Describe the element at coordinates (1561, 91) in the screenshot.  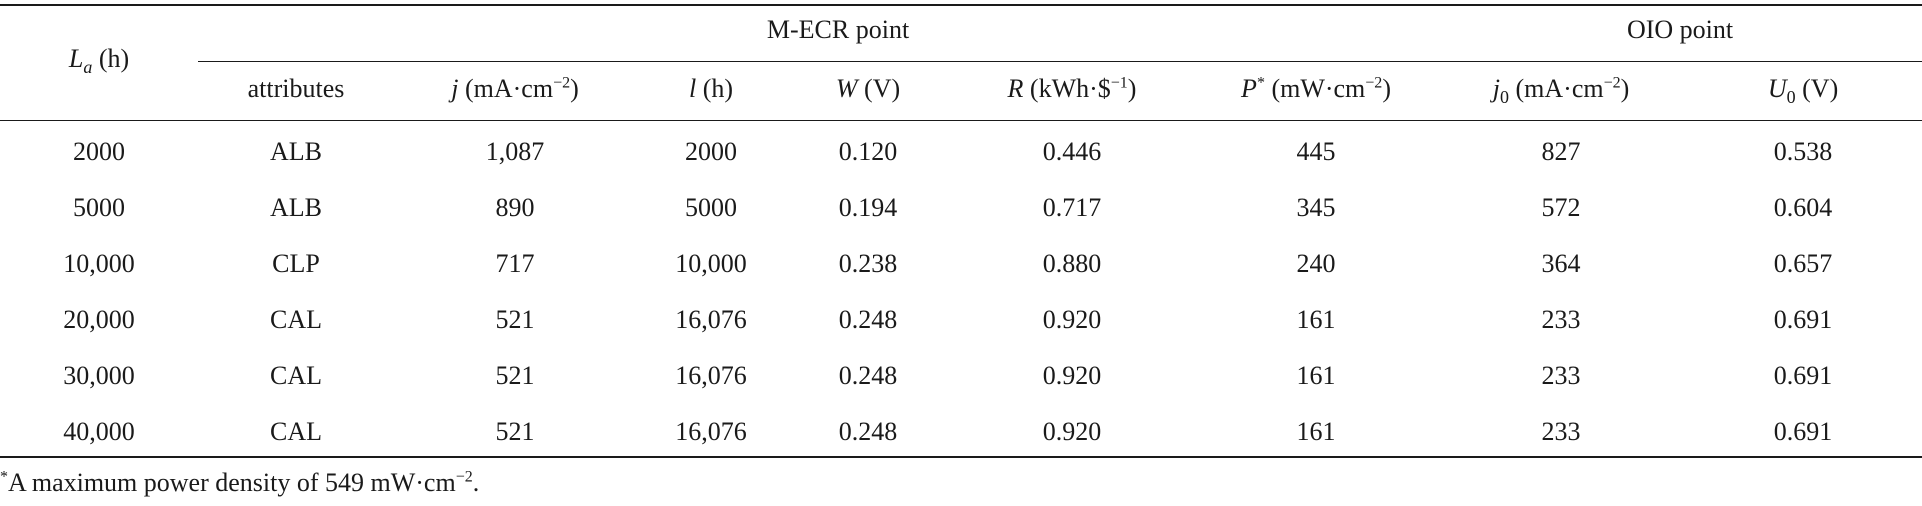
I see `header-j0: j0 (mA·cm−2)` at that location.